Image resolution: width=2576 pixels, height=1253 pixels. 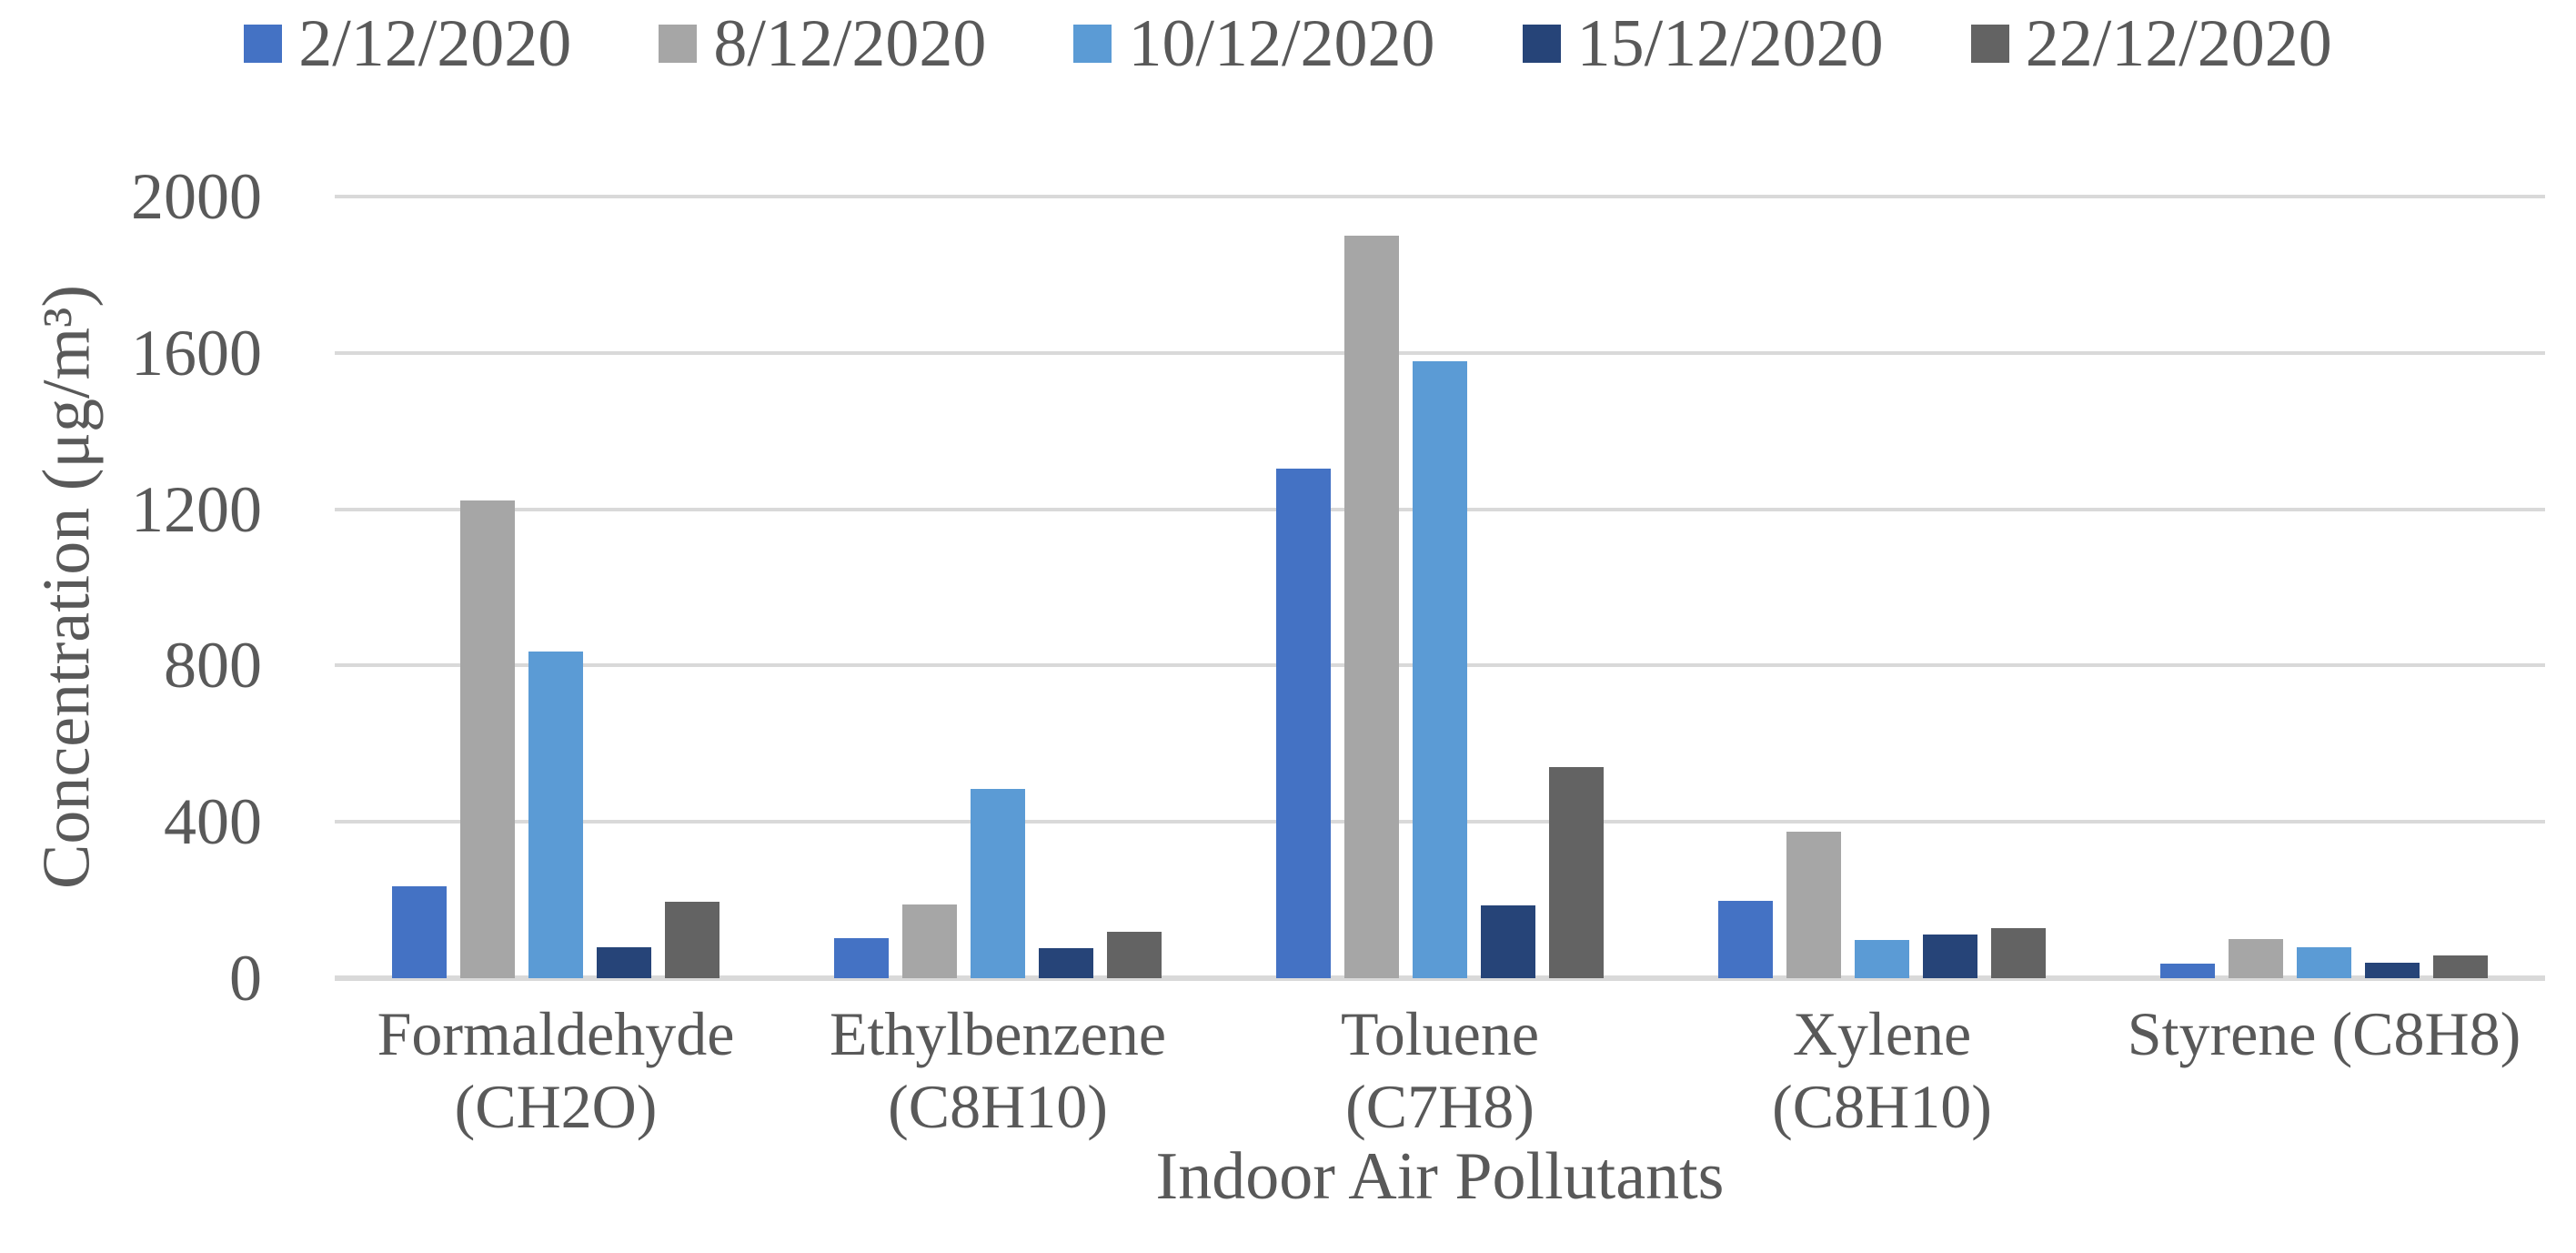 I want to click on y-tick-label-1600: 1600, so click(x=196, y=352).